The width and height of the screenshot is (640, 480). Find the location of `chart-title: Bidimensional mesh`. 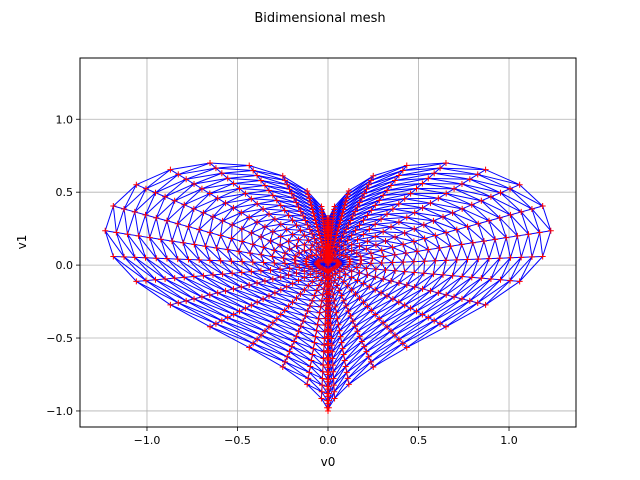

chart-title: Bidimensional mesh is located at coordinates (319, 18).